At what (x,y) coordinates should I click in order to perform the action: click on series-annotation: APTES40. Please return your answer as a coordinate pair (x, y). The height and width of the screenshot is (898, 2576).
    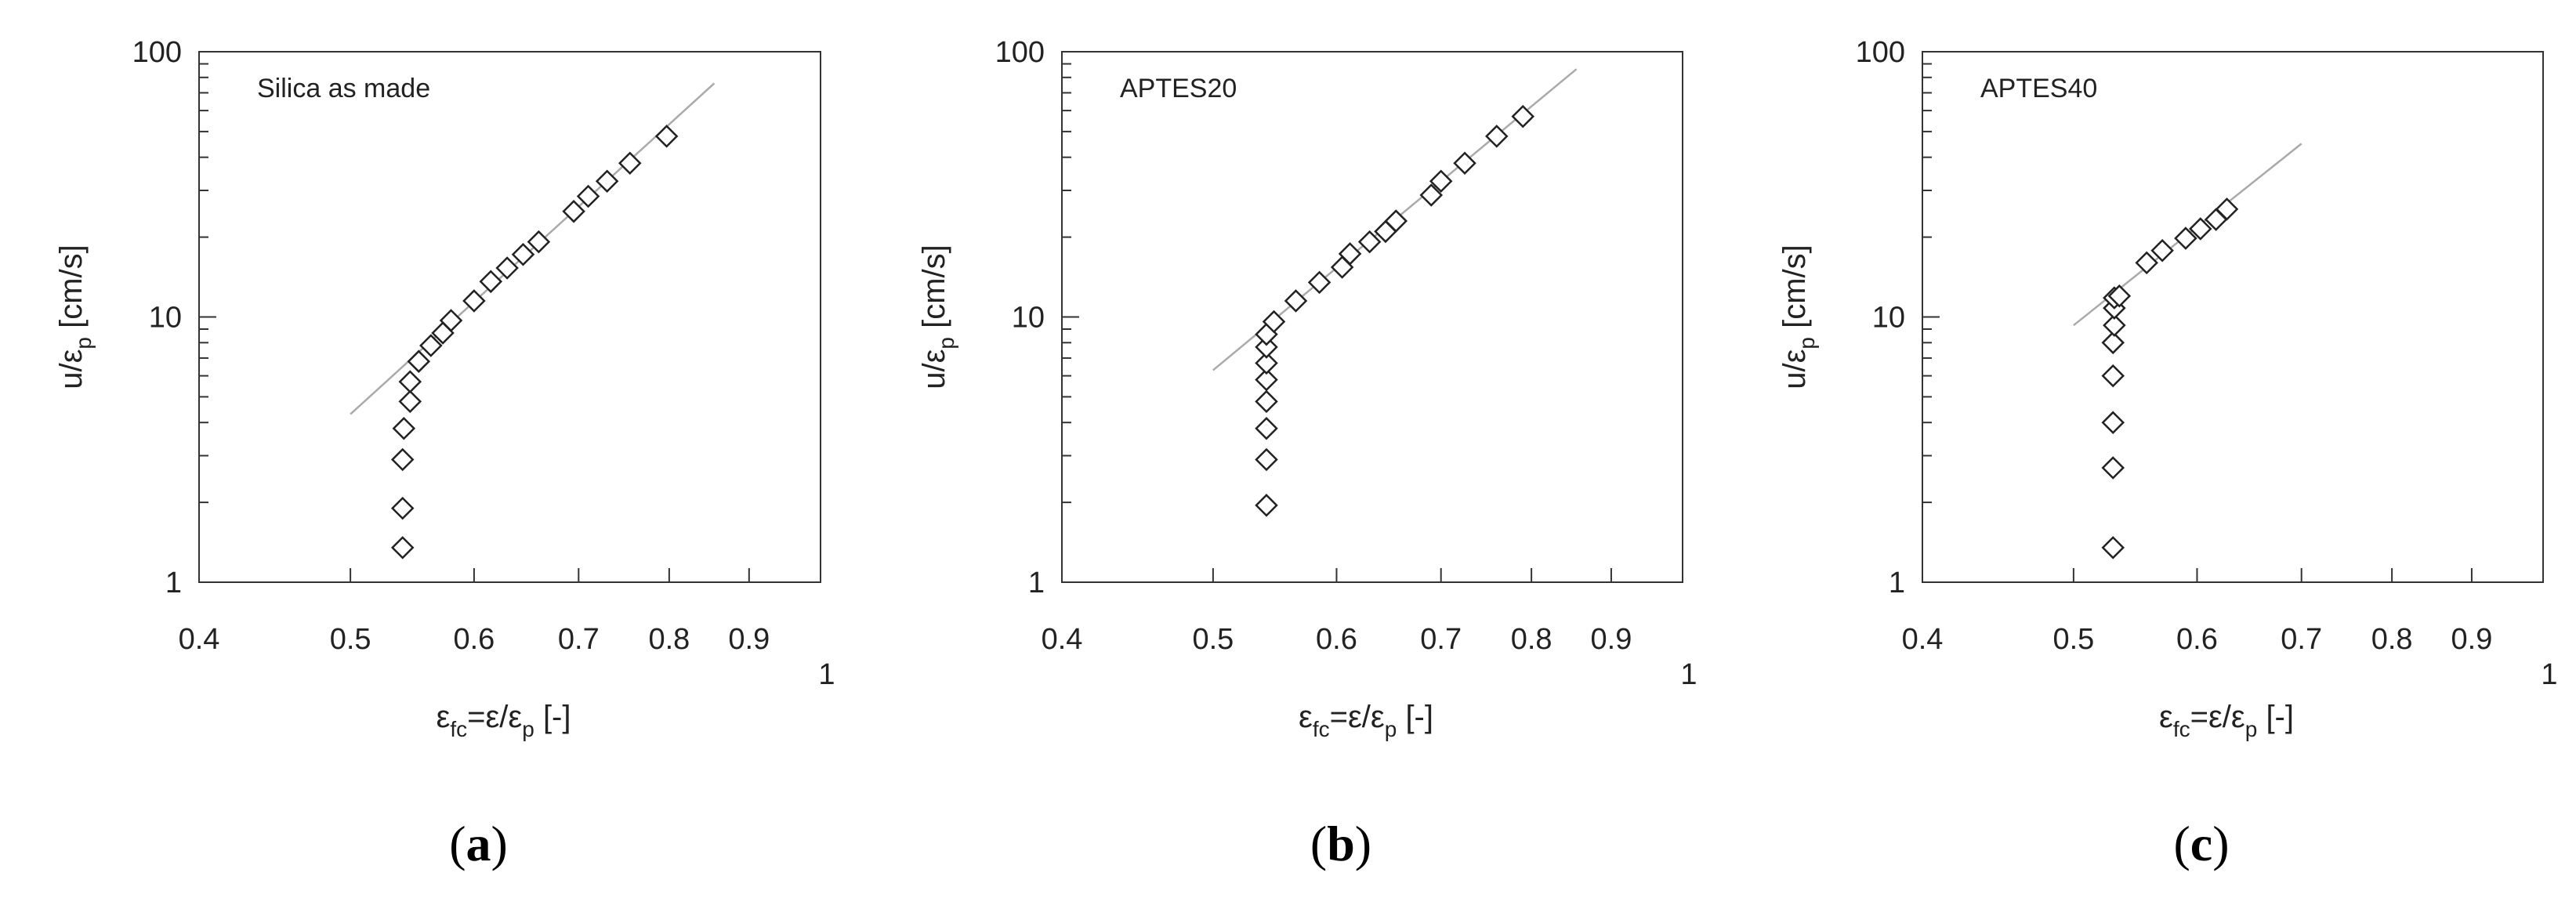
    Looking at the image, I should click on (2038, 88).